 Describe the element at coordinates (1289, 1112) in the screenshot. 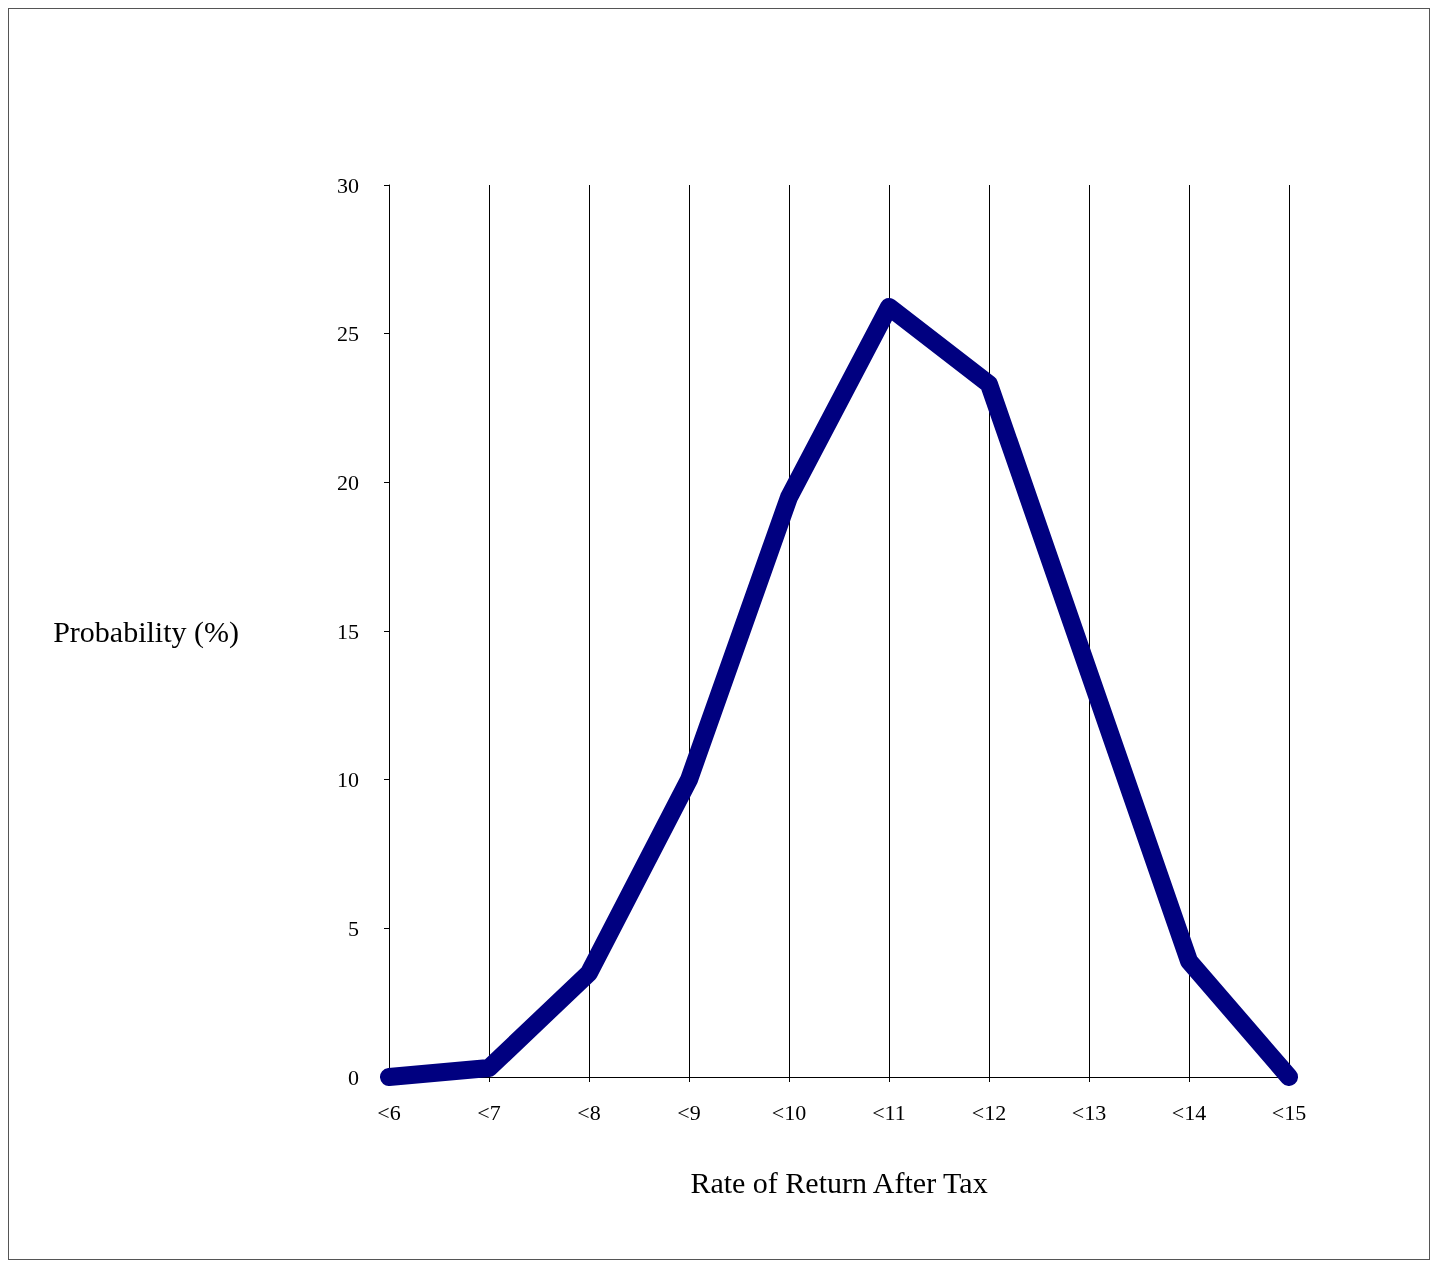

I see `x-tick-label: <15` at that location.